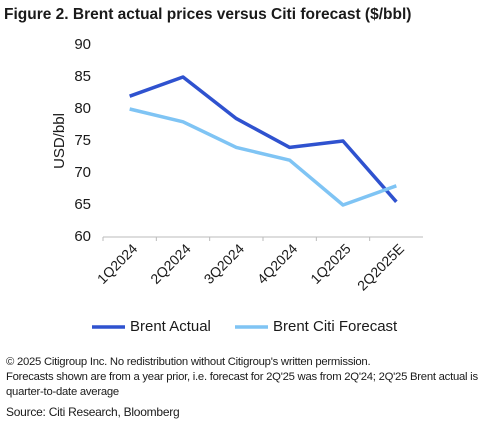 The width and height of the screenshot is (483, 430). What do you see at coordinates (277, 263) in the screenshot?
I see `x-tick-label: 4Q2024` at bounding box center [277, 263].